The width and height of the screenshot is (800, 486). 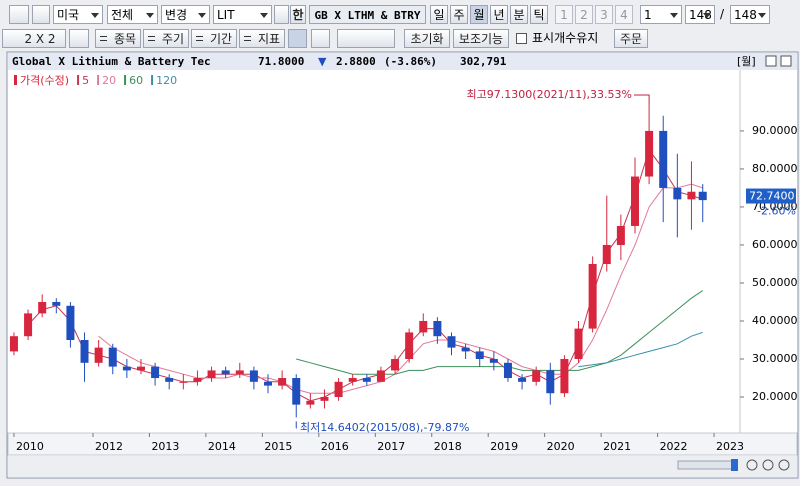 What do you see at coordinates (459, 14) in the screenshot?
I see `period-button: 주` at bounding box center [459, 14].